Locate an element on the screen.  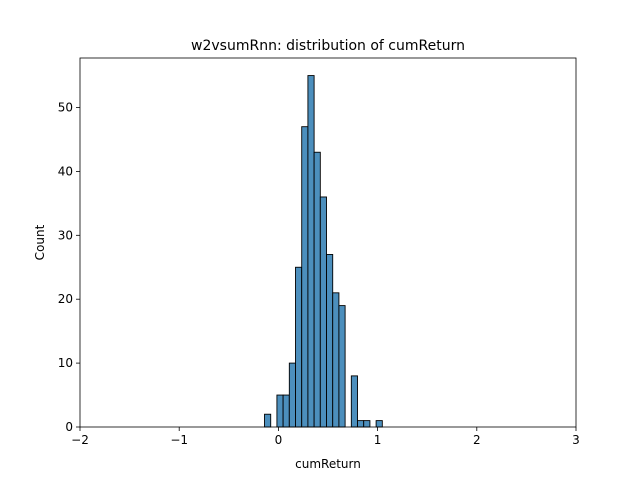
chart-title: w2vsumRnn: distribution of cumReturn is located at coordinates (328, 46).